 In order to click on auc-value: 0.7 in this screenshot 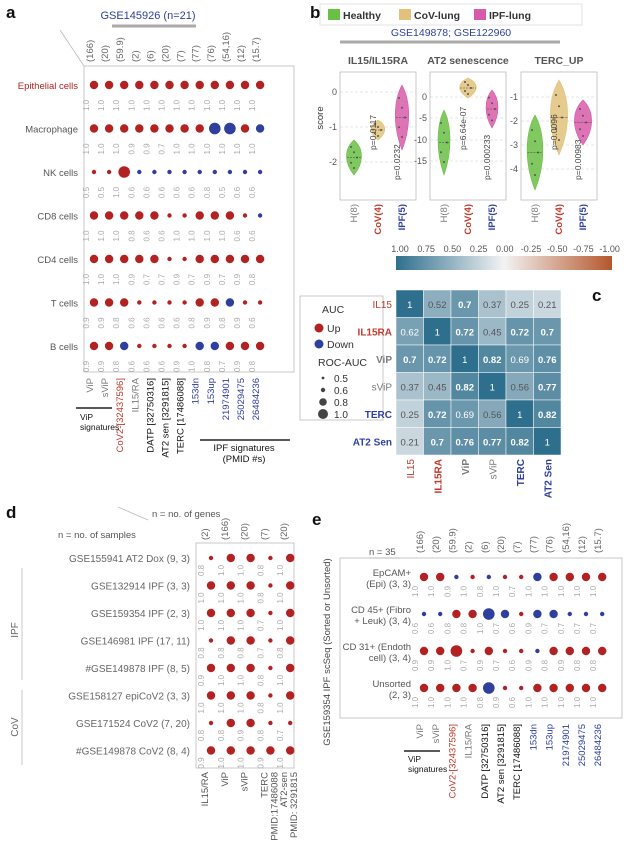, I will do `click(577, 628)`.